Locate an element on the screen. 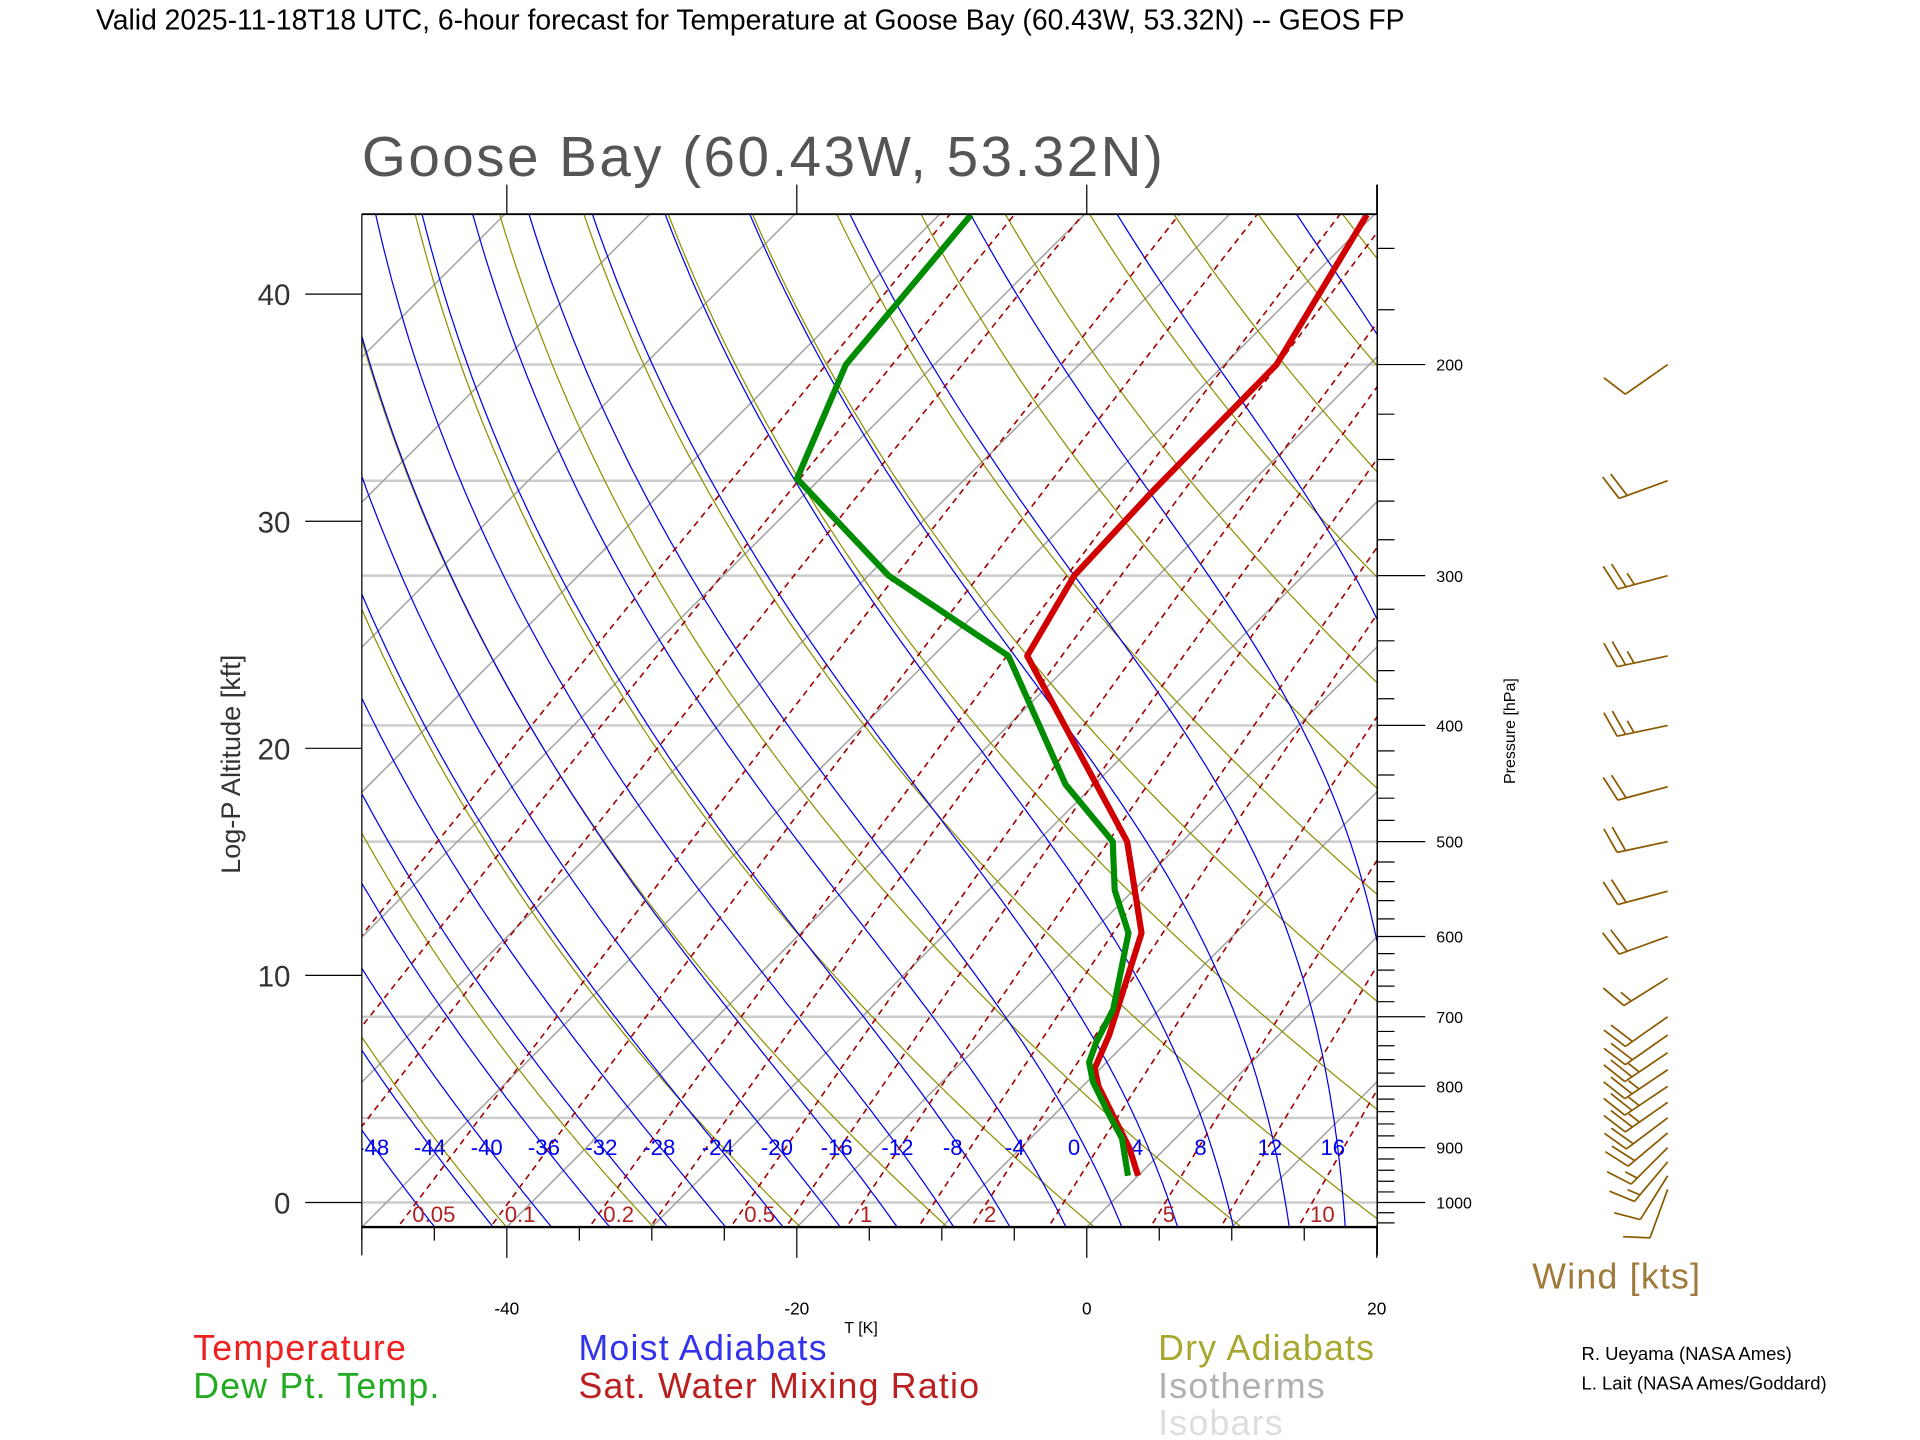  moist-adiabat-label: -44 is located at coordinates (430, 1147).